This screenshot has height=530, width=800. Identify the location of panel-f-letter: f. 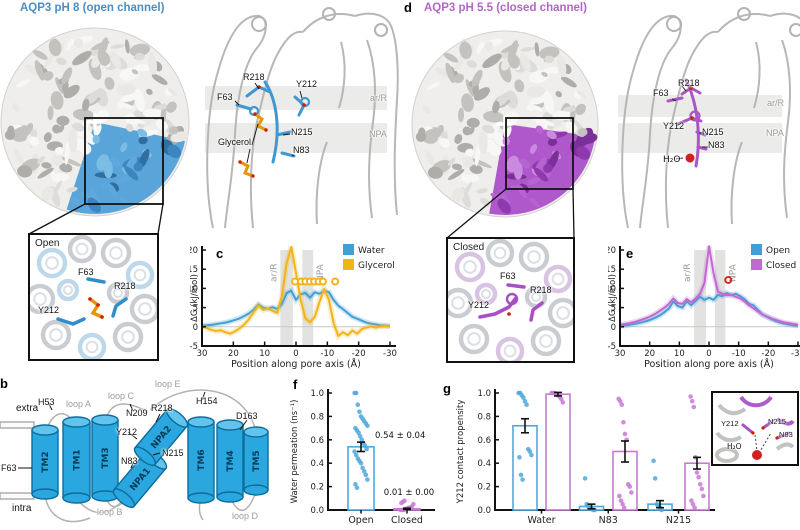
(295, 384).